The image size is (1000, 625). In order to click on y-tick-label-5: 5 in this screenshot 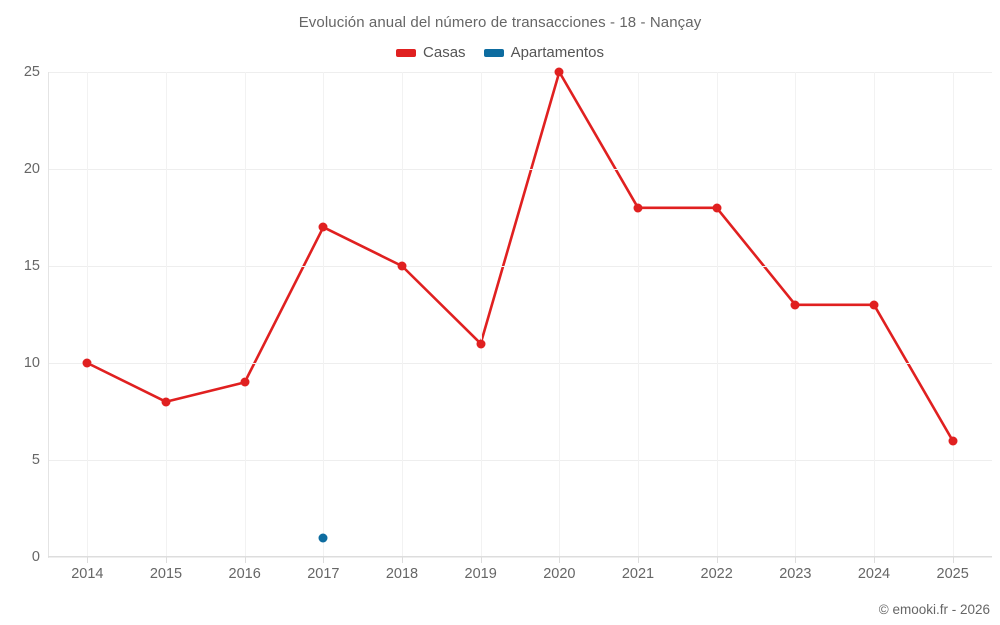, I will do `click(35, 460)`.